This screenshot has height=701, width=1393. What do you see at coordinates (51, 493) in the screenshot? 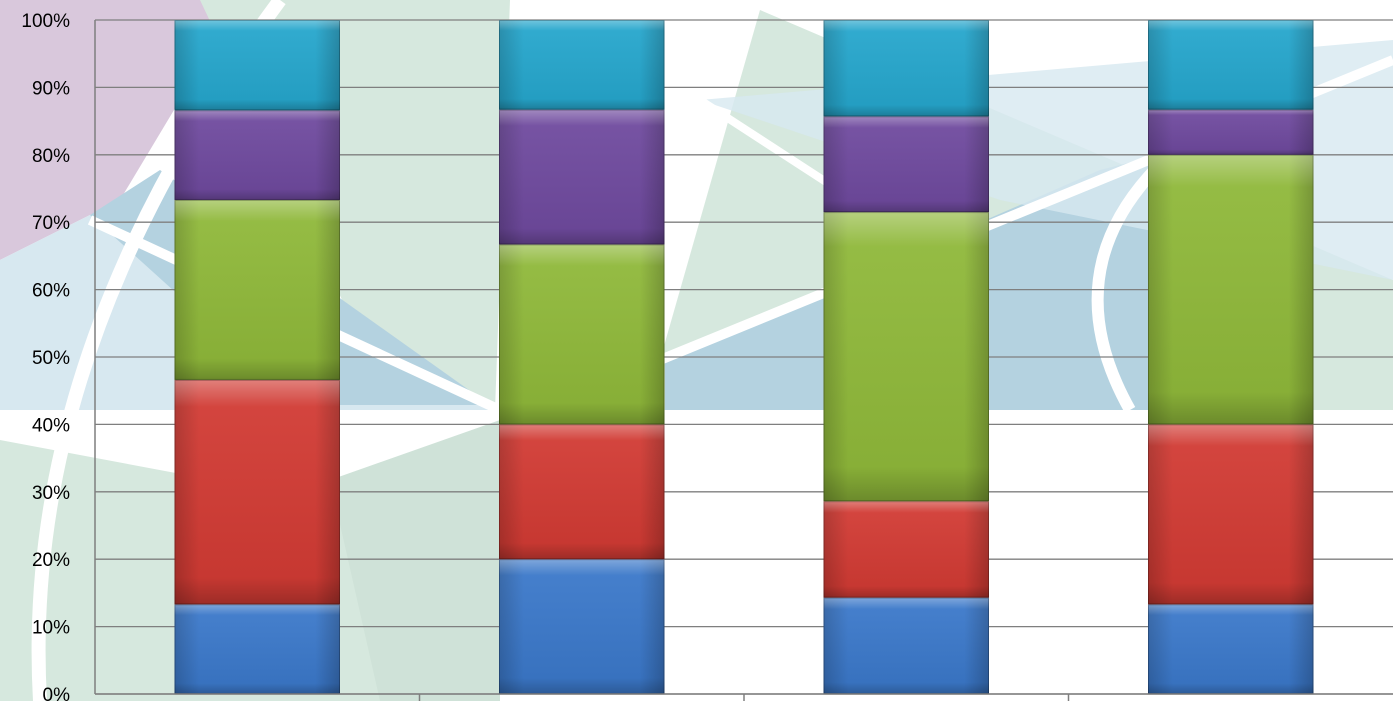
I see `y-tick-label: 30%` at bounding box center [51, 493].